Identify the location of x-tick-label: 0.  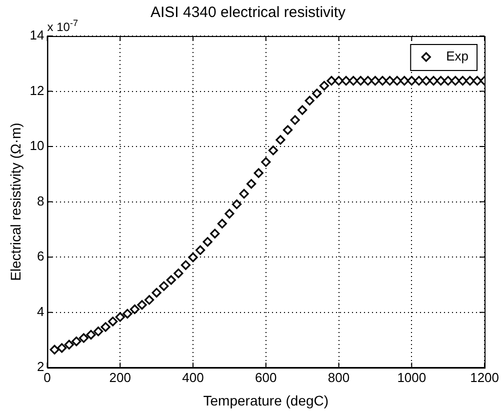
(47, 377).